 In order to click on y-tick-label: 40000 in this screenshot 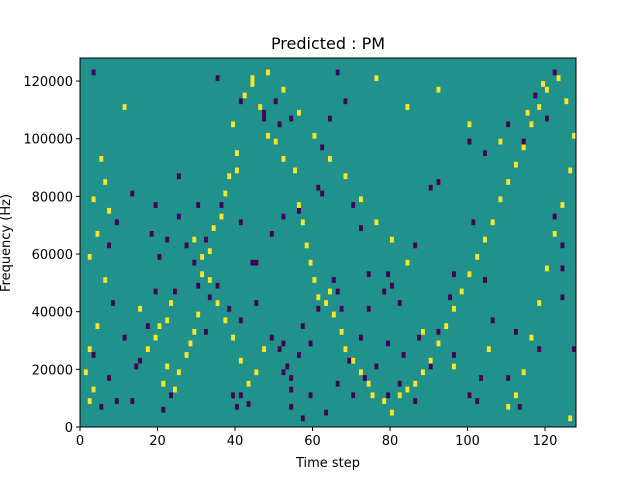, I will do `click(52, 313)`.